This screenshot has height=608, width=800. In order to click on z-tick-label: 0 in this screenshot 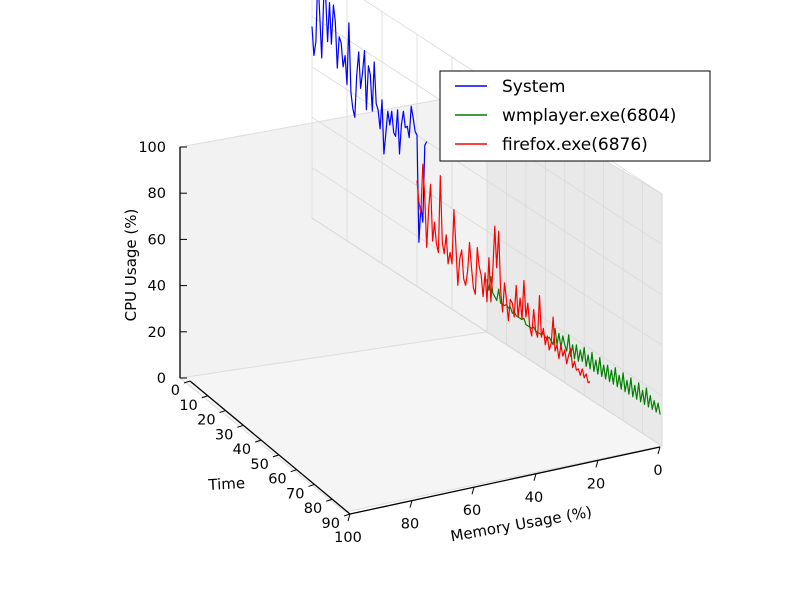, I will do `click(161, 379)`.